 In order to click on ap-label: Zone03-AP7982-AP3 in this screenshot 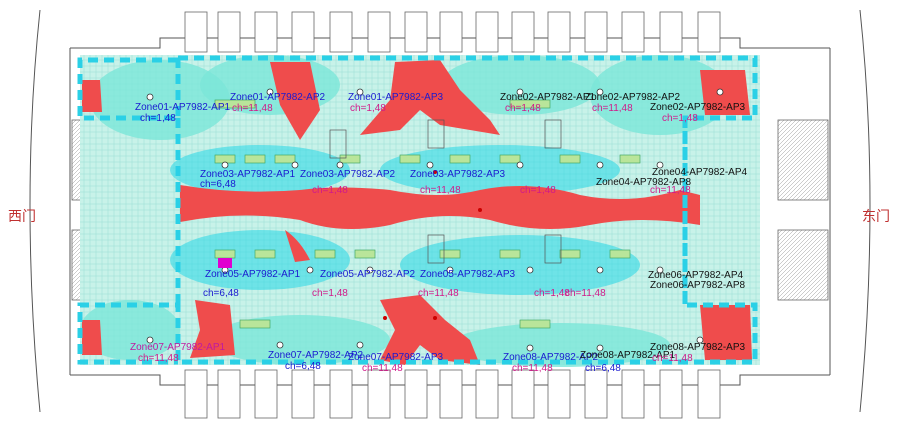, I will do `click(458, 174)`.